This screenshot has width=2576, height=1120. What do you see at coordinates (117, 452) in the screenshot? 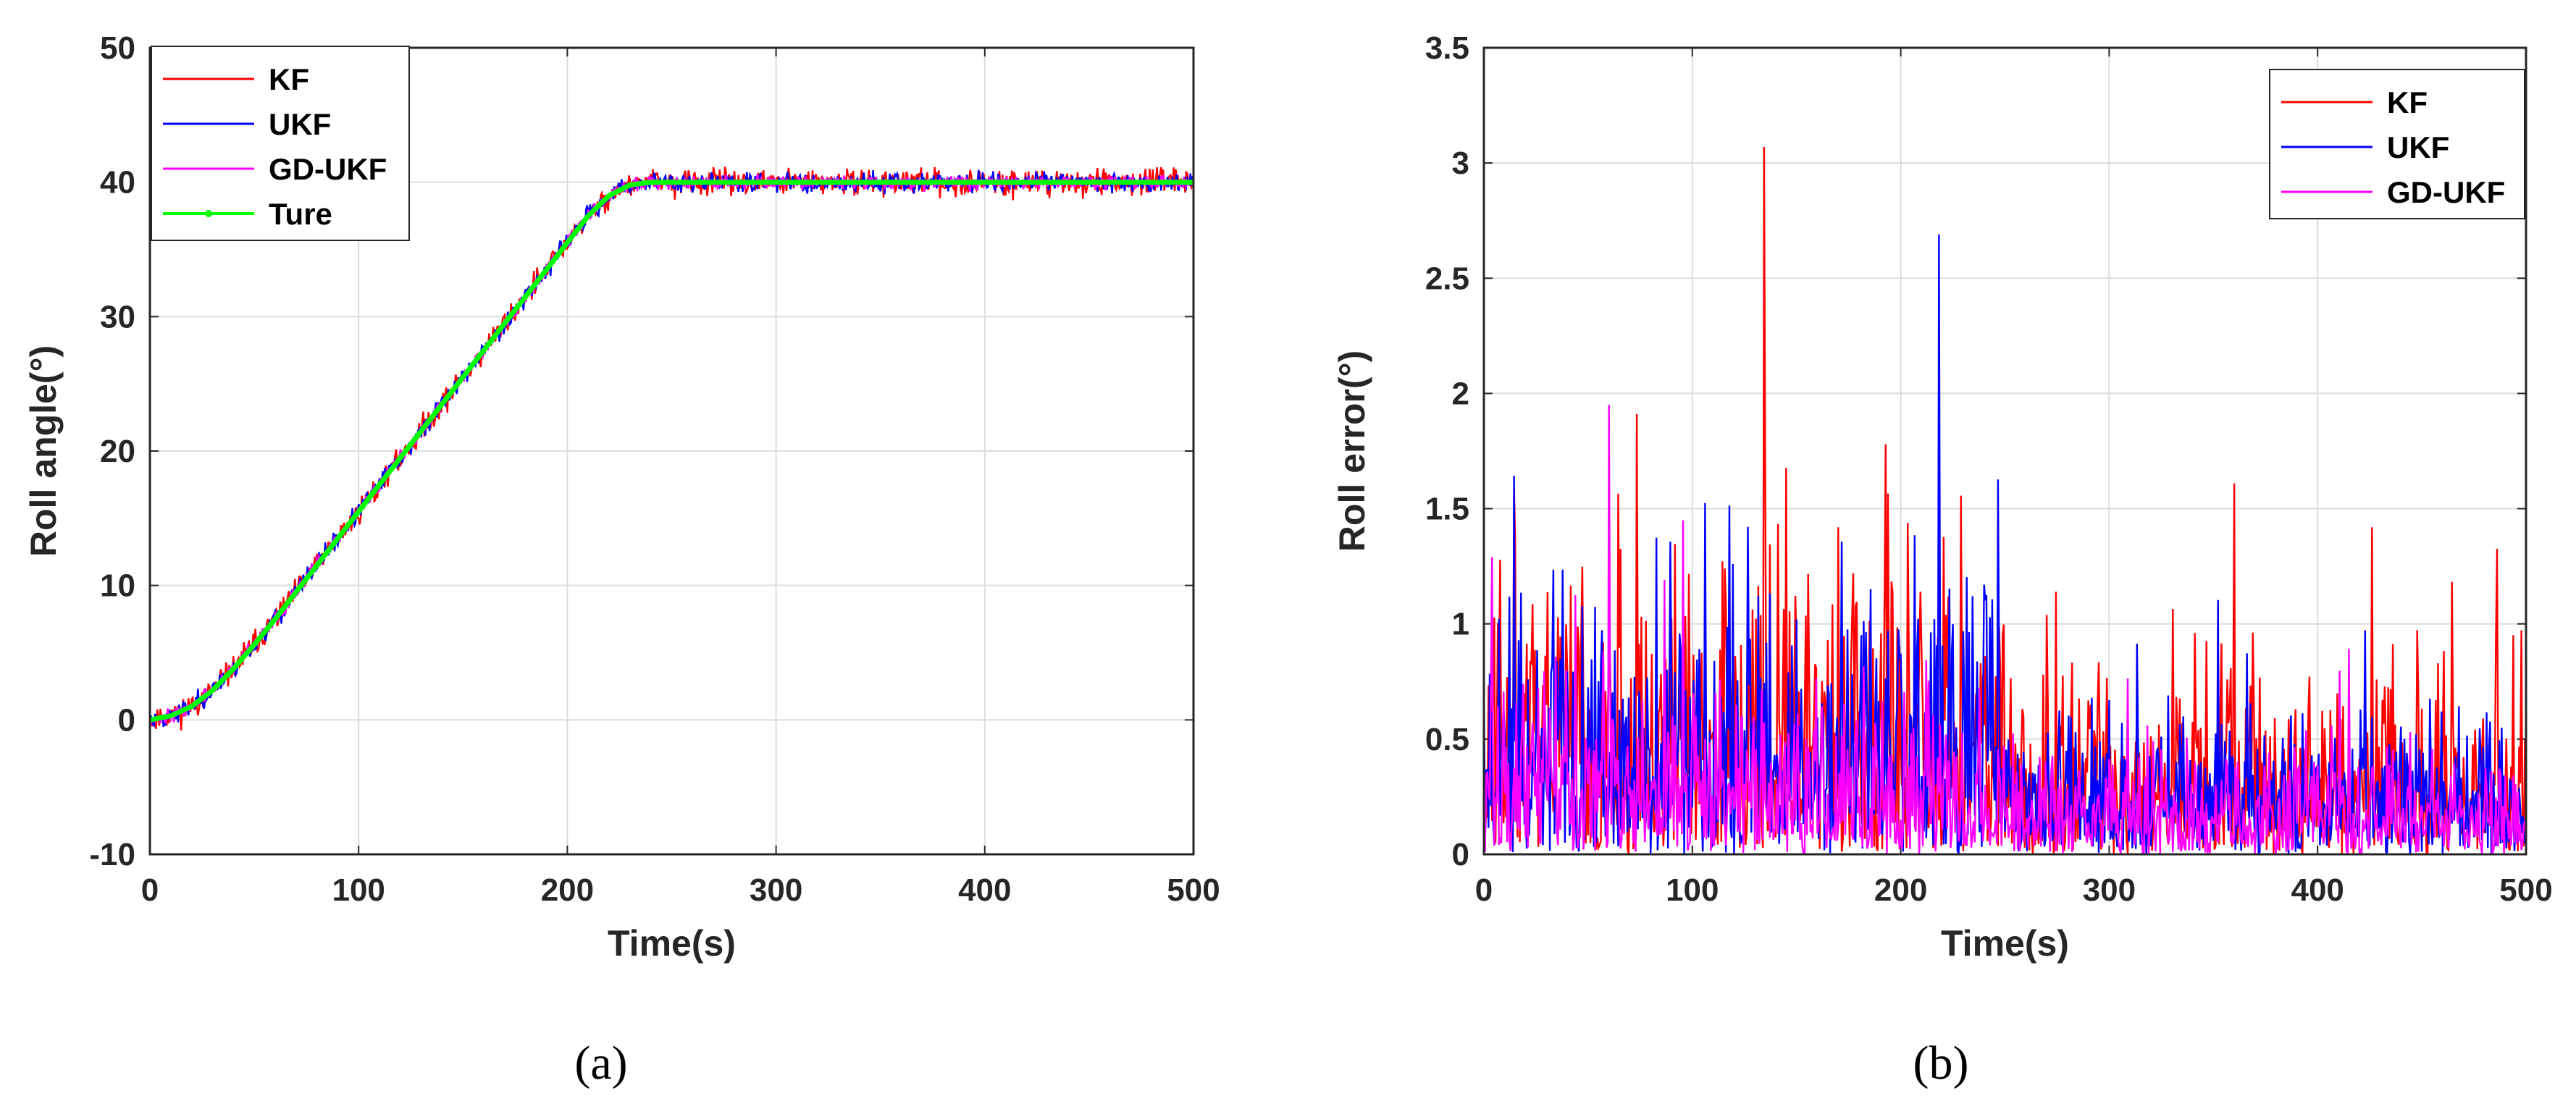
I see `y-tick-label: 20` at bounding box center [117, 452].